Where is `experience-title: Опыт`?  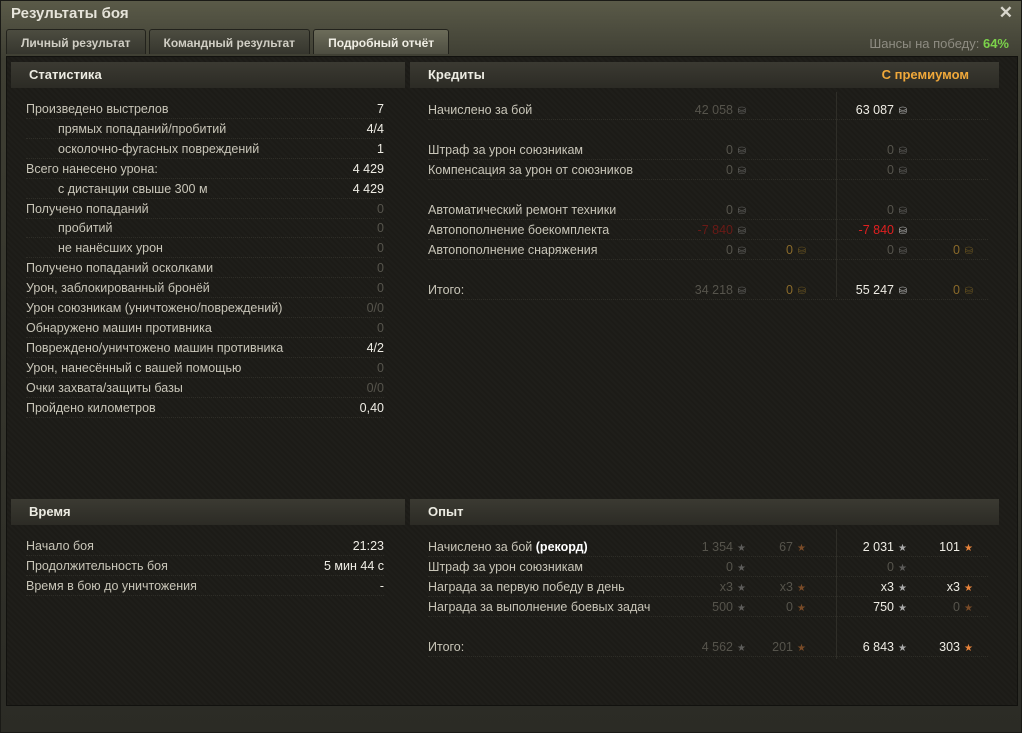
experience-title: Опыт is located at coordinates (446, 511).